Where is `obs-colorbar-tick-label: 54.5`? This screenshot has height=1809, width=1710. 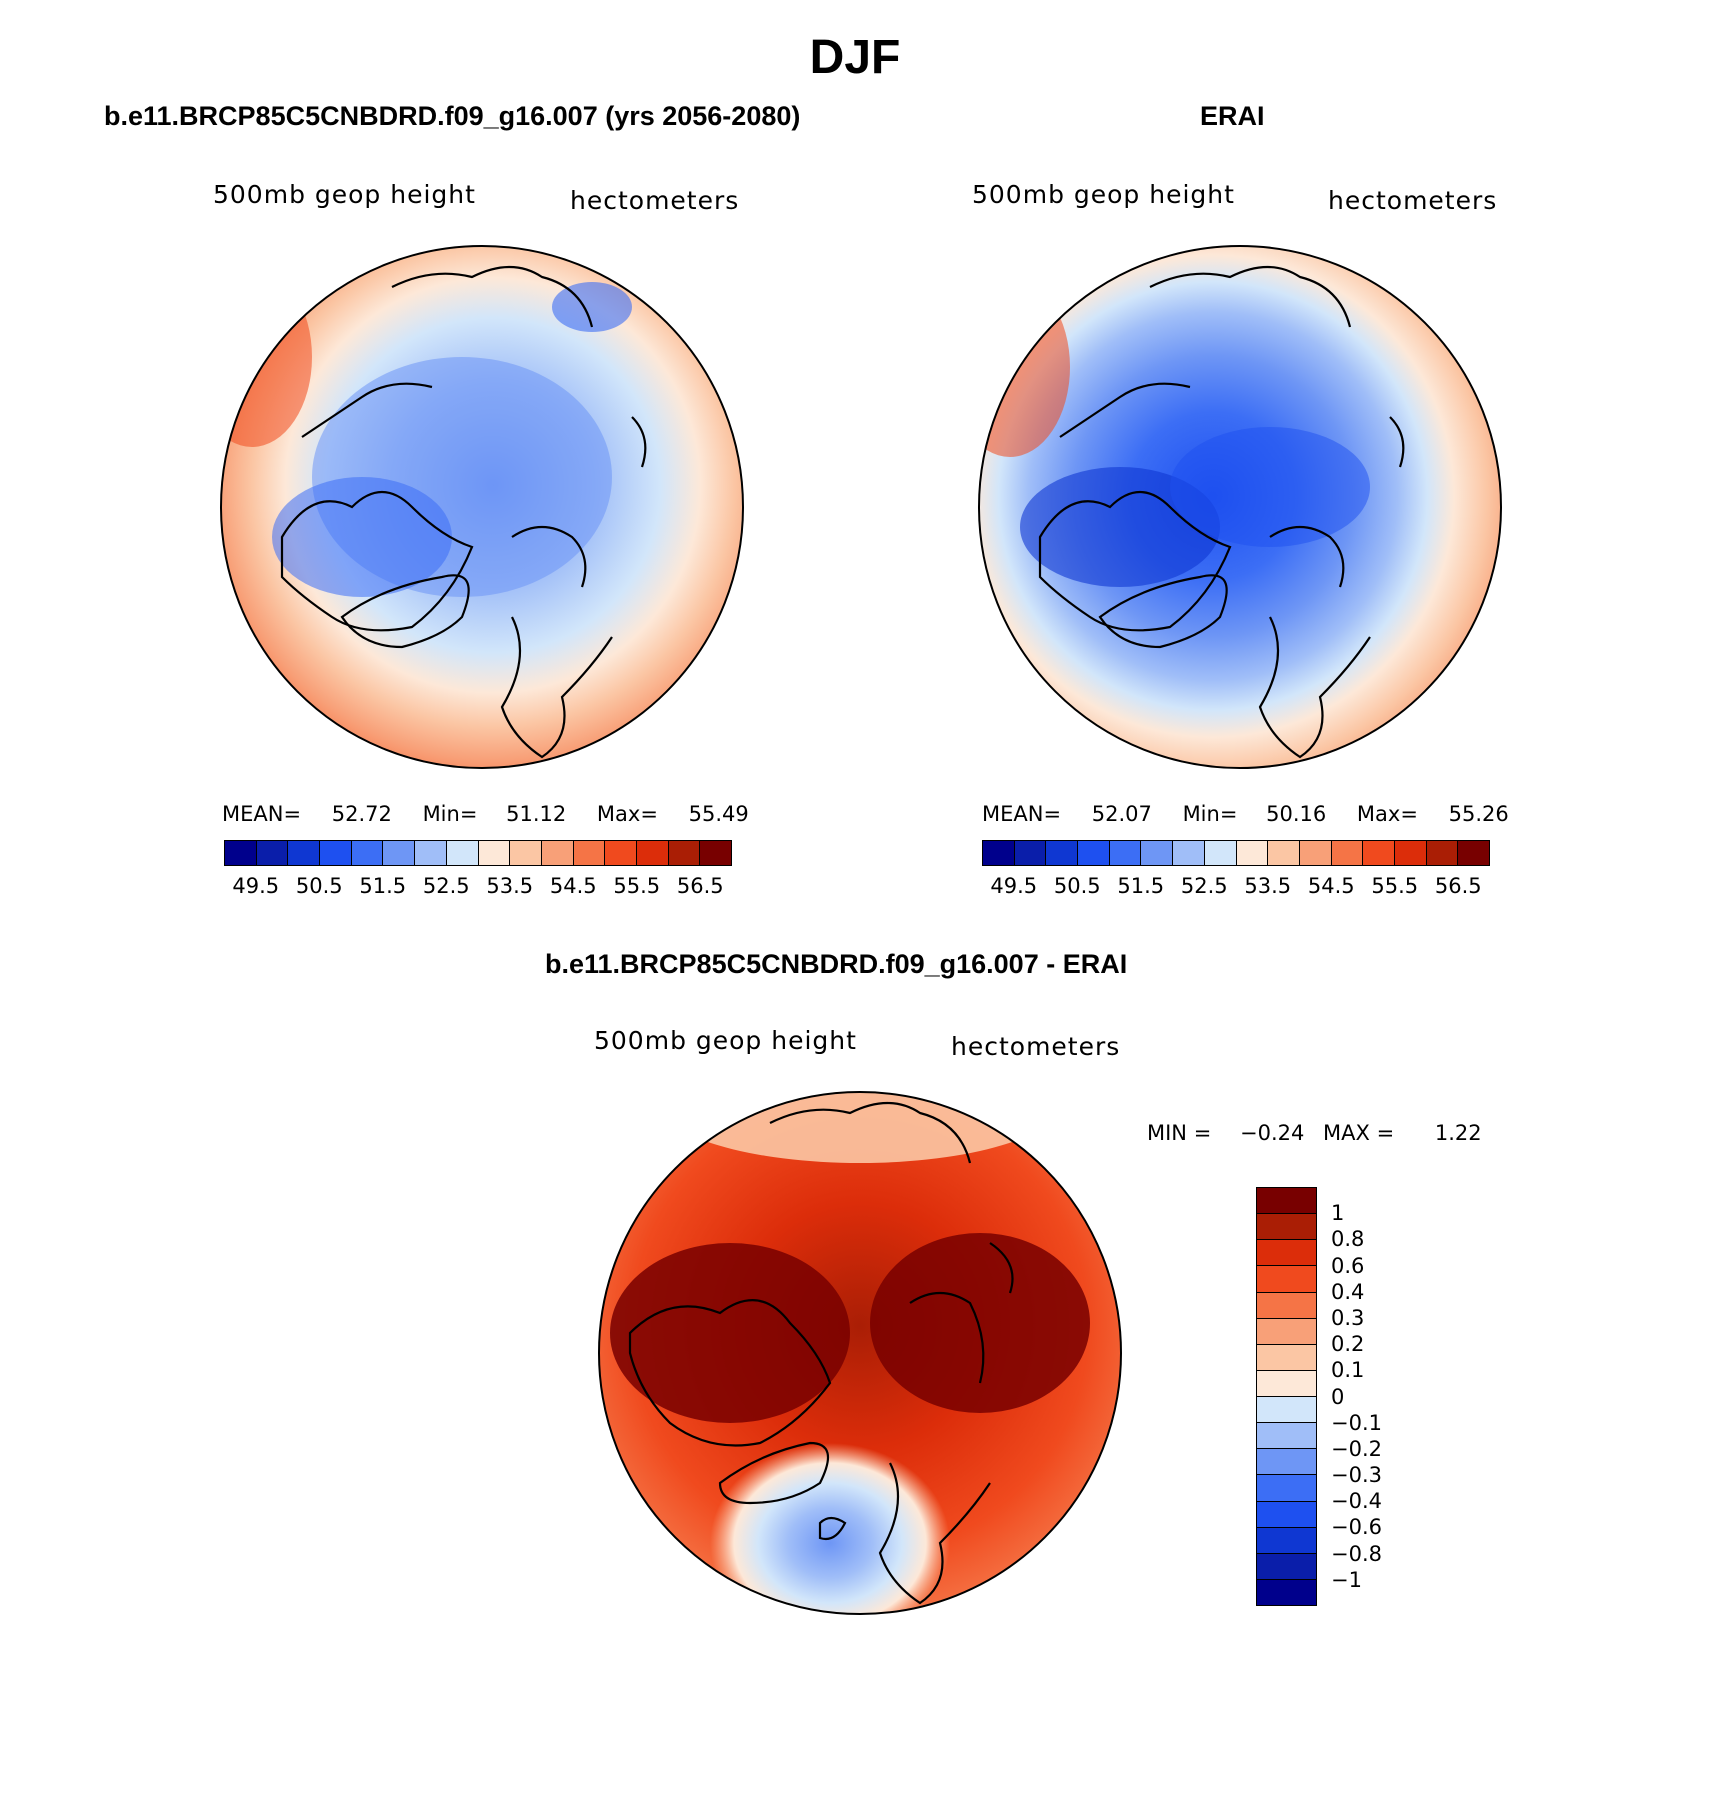 obs-colorbar-tick-label: 54.5 is located at coordinates (1331, 886).